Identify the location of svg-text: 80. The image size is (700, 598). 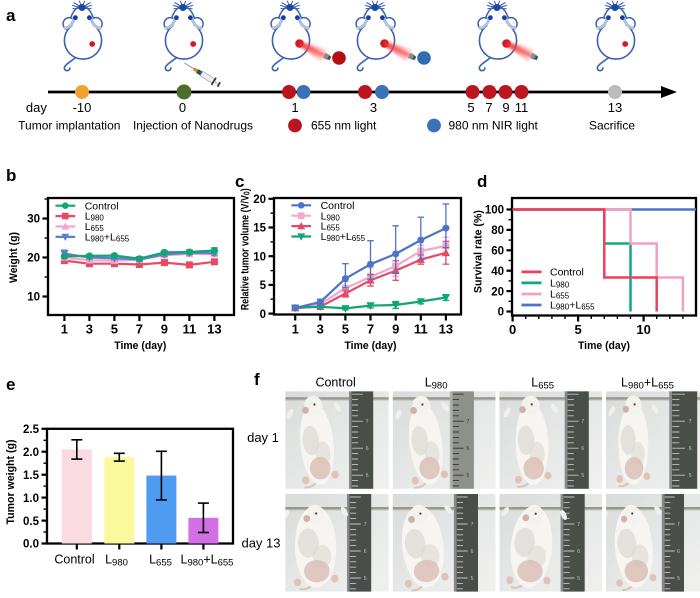
(497, 231).